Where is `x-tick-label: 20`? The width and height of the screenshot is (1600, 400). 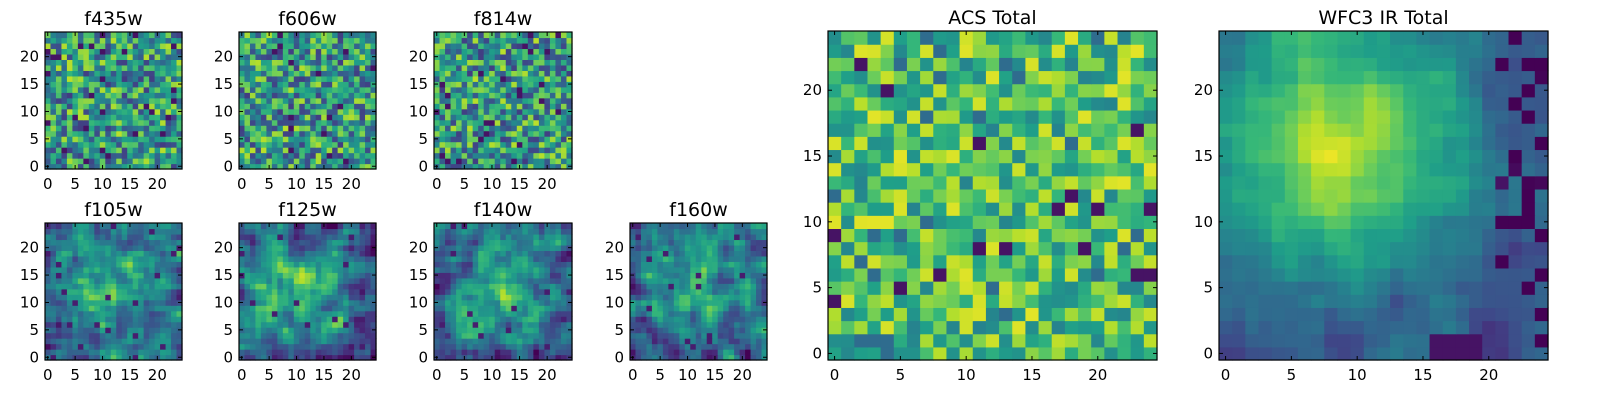 x-tick-label: 20 is located at coordinates (547, 375).